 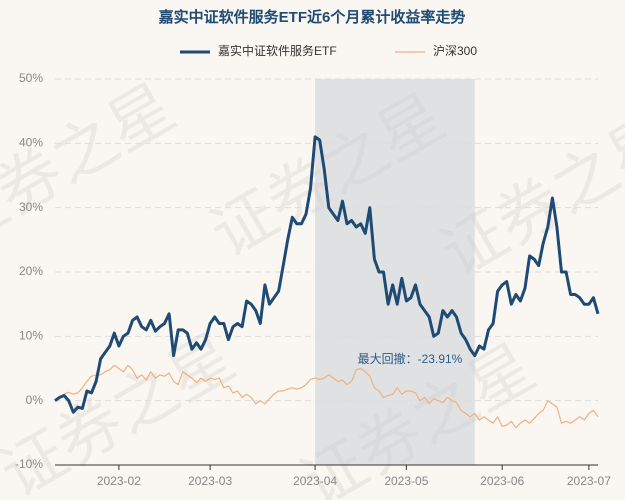 What do you see at coordinates (31, 78) in the screenshot?
I see `y-tick-label: 50%` at bounding box center [31, 78].